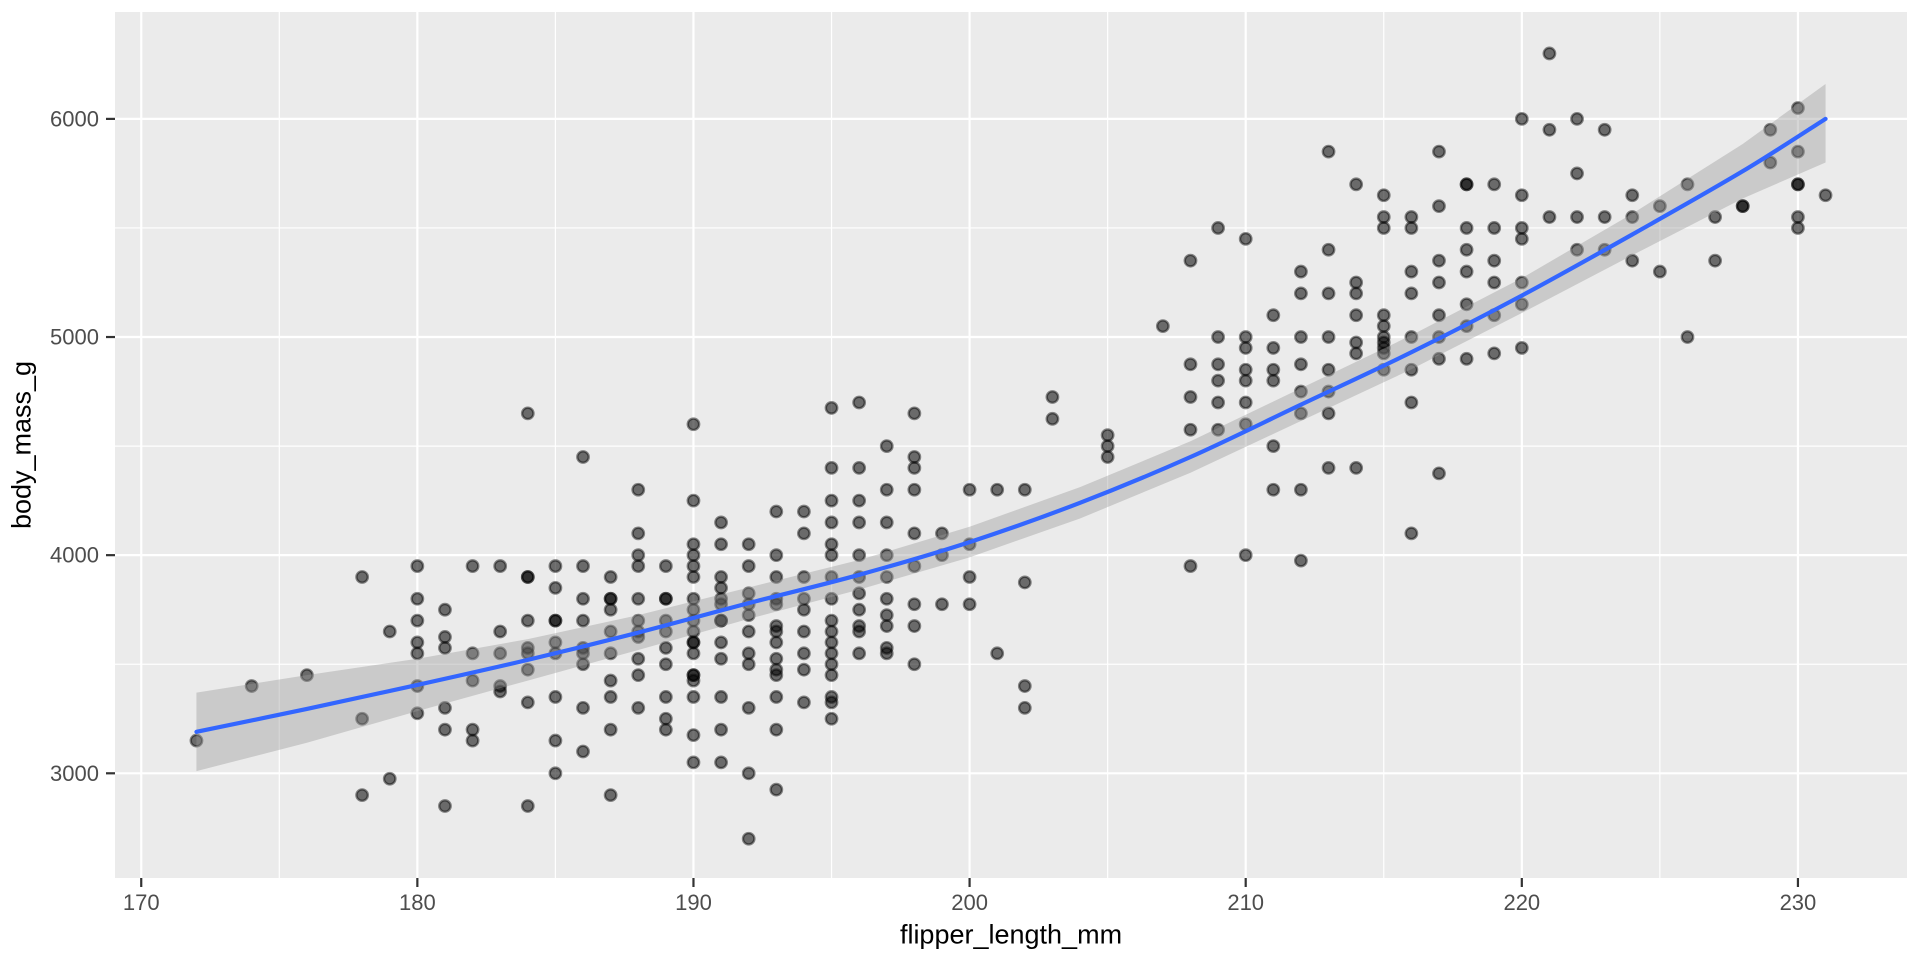 The height and width of the screenshot is (960, 1920). I want to click on y-tick-label: 6000, so click(74, 118).